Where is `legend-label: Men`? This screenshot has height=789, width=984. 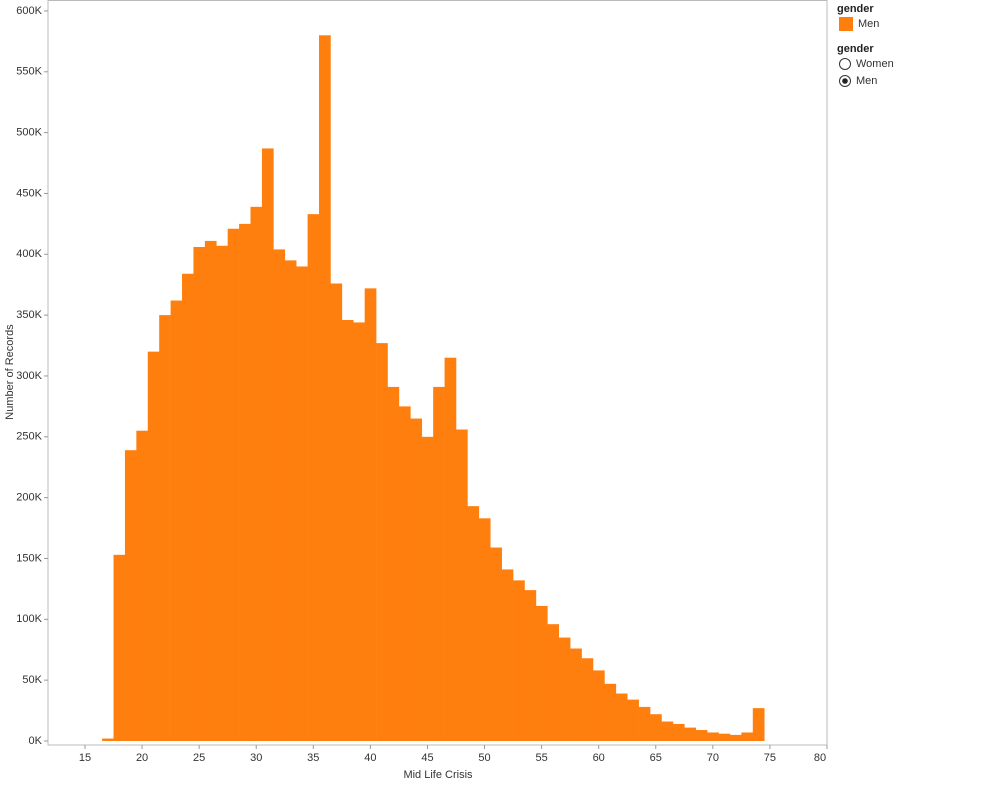
legend-label: Men is located at coordinates (868, 24).